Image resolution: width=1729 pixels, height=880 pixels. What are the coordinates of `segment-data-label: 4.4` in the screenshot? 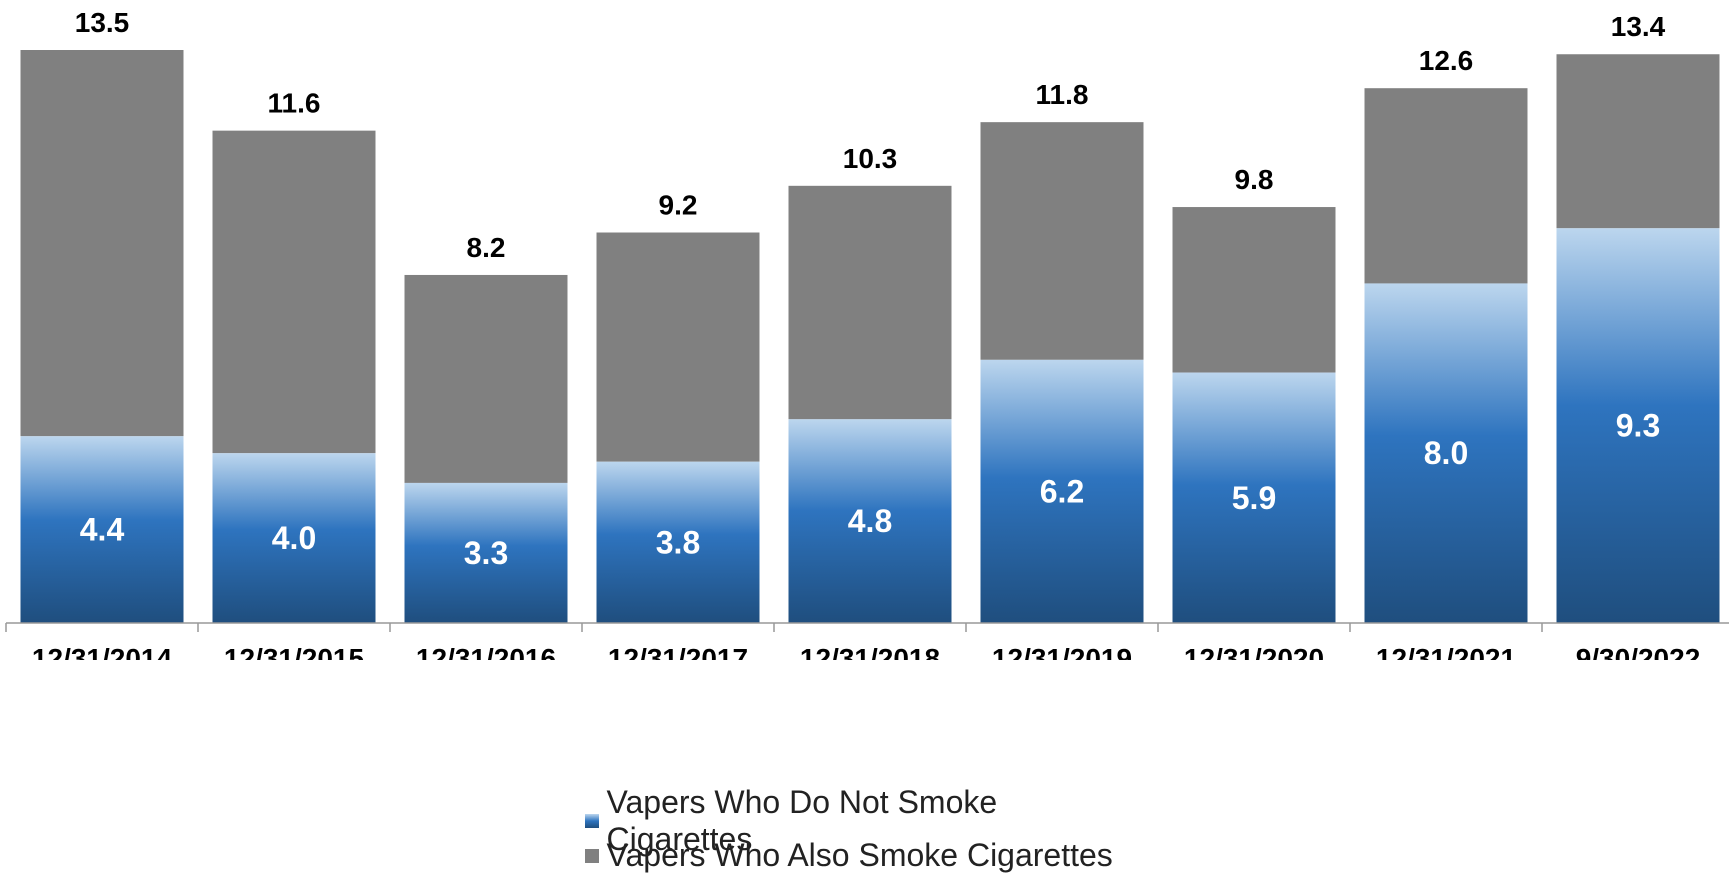 It's located at (102, 530).